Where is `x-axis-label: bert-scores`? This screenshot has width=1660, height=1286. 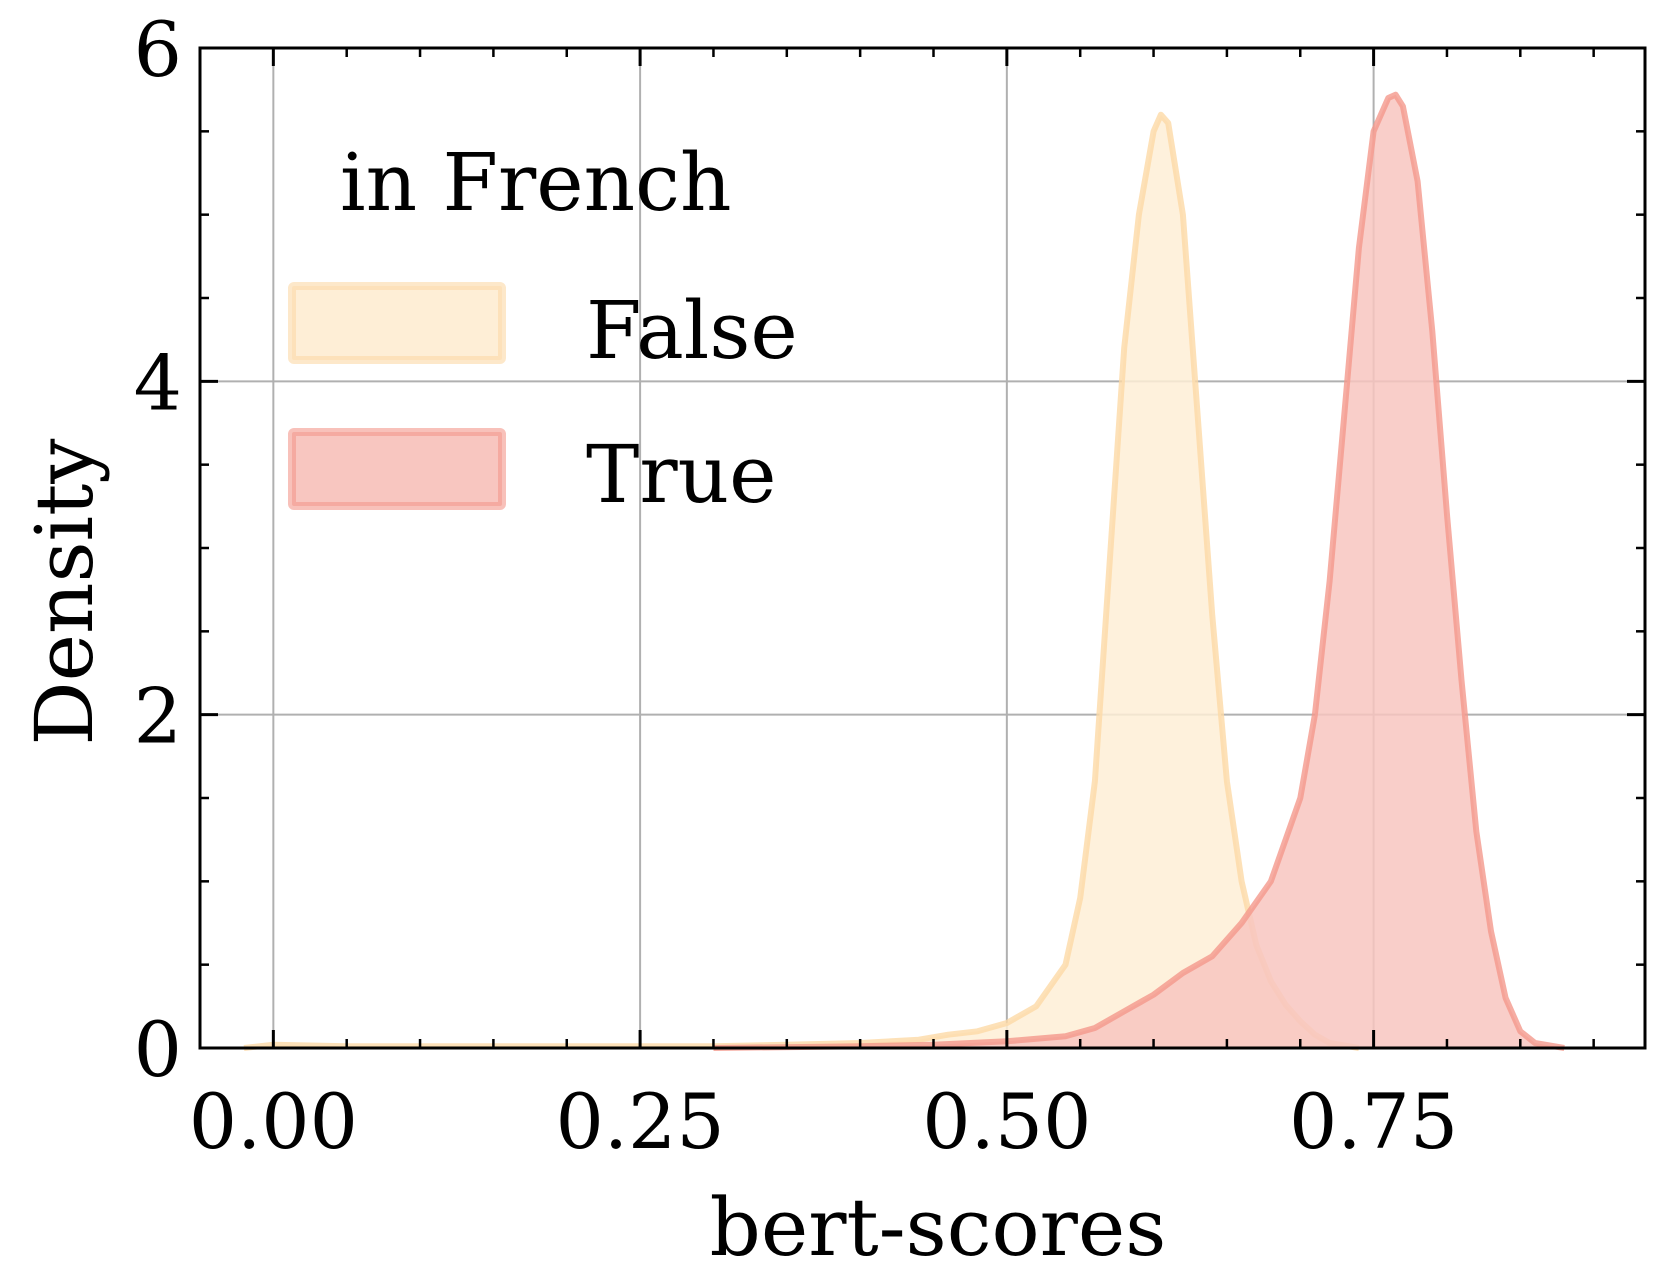 x-axis-label: bert-scores is located at coordinates (938, 1227).